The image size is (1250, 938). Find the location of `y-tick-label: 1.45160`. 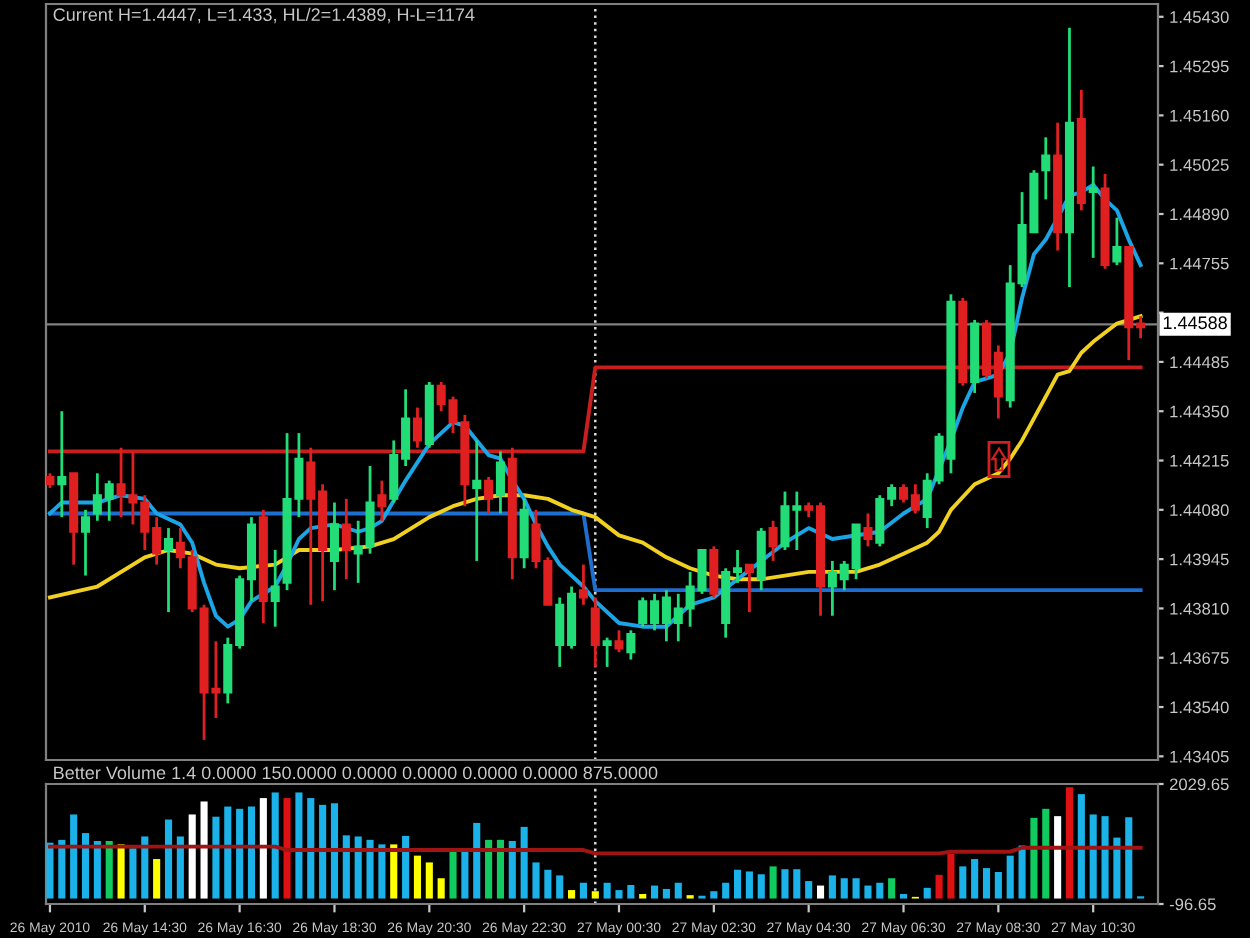

y-tick-label: 1.45160 is located at coordinates (1199, 115).